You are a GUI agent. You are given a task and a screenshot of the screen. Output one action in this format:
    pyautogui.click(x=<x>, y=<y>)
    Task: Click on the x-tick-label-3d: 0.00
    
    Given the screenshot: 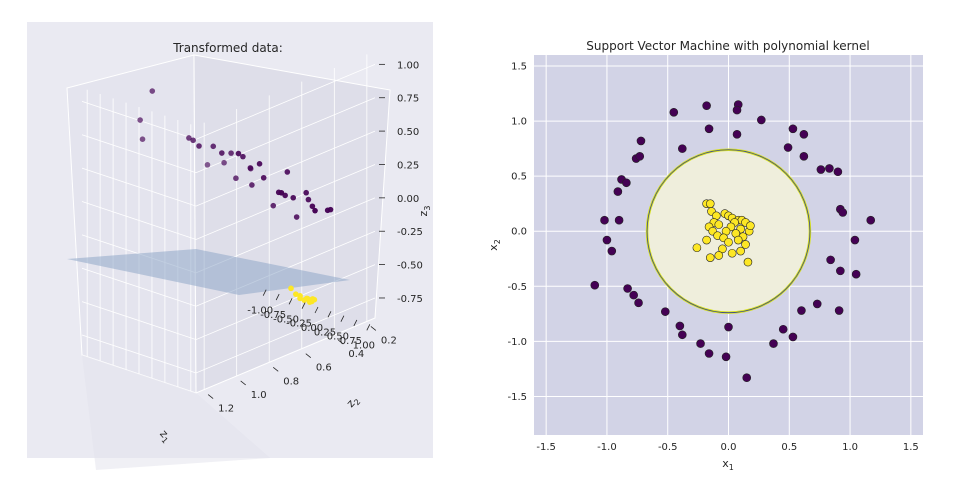 What is the action you would take?
    pyautogui.click(x=312, y=328)
    